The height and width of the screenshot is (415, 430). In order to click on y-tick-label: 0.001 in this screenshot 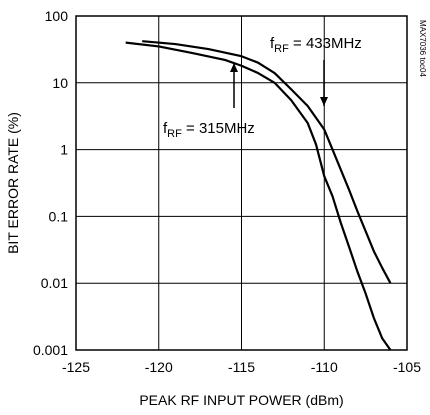, I will do `click(50, 350)`.